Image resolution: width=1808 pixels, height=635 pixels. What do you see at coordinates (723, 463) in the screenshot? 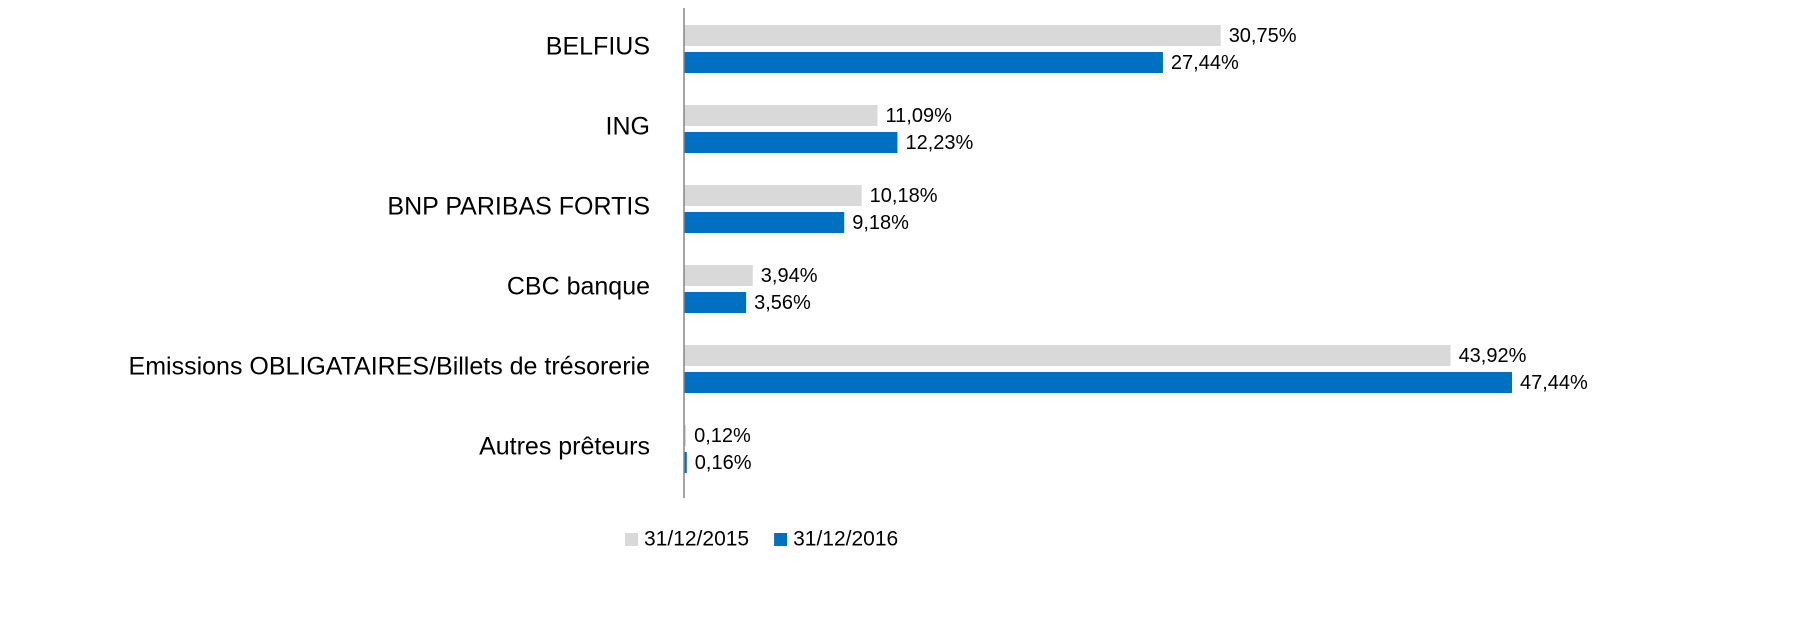
I see `value-label: 0,16%` at bounding box center [723, 463].